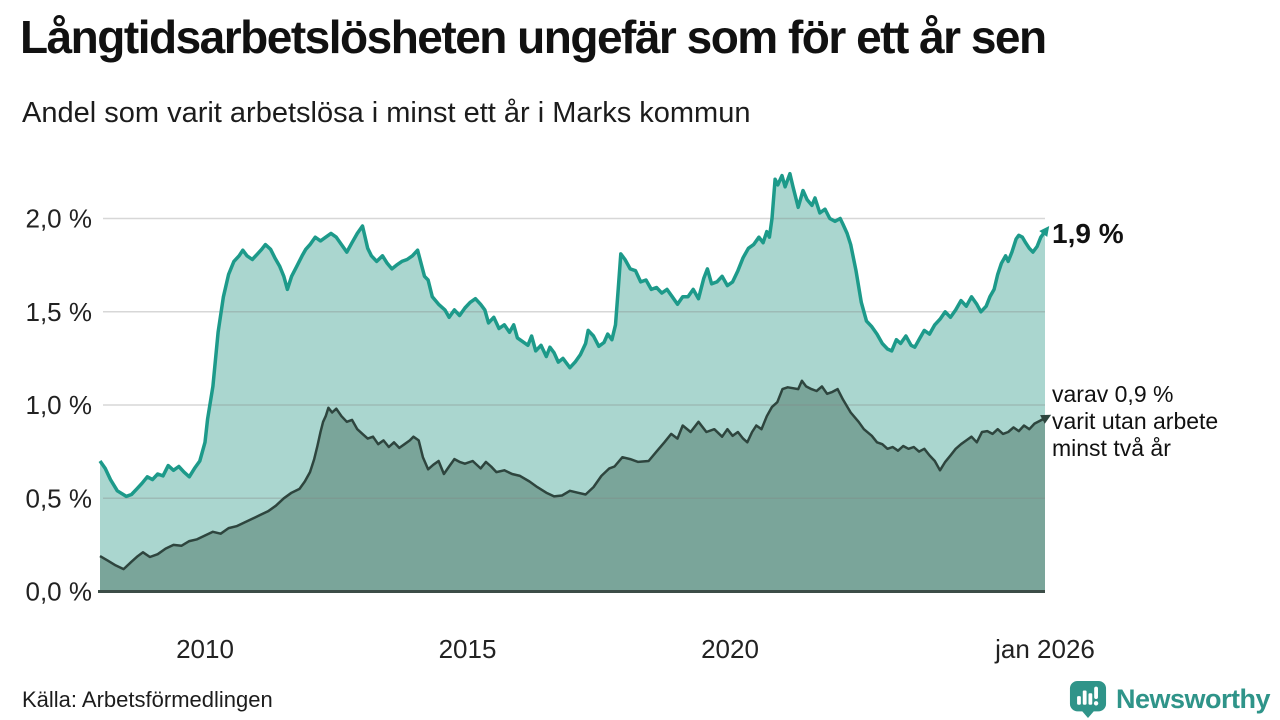  What do you see at coordinates (59, 498) in the screenshot?
I see `y-tick-label-0,5 %: 0,5 %` at bounding box center [59, 498].